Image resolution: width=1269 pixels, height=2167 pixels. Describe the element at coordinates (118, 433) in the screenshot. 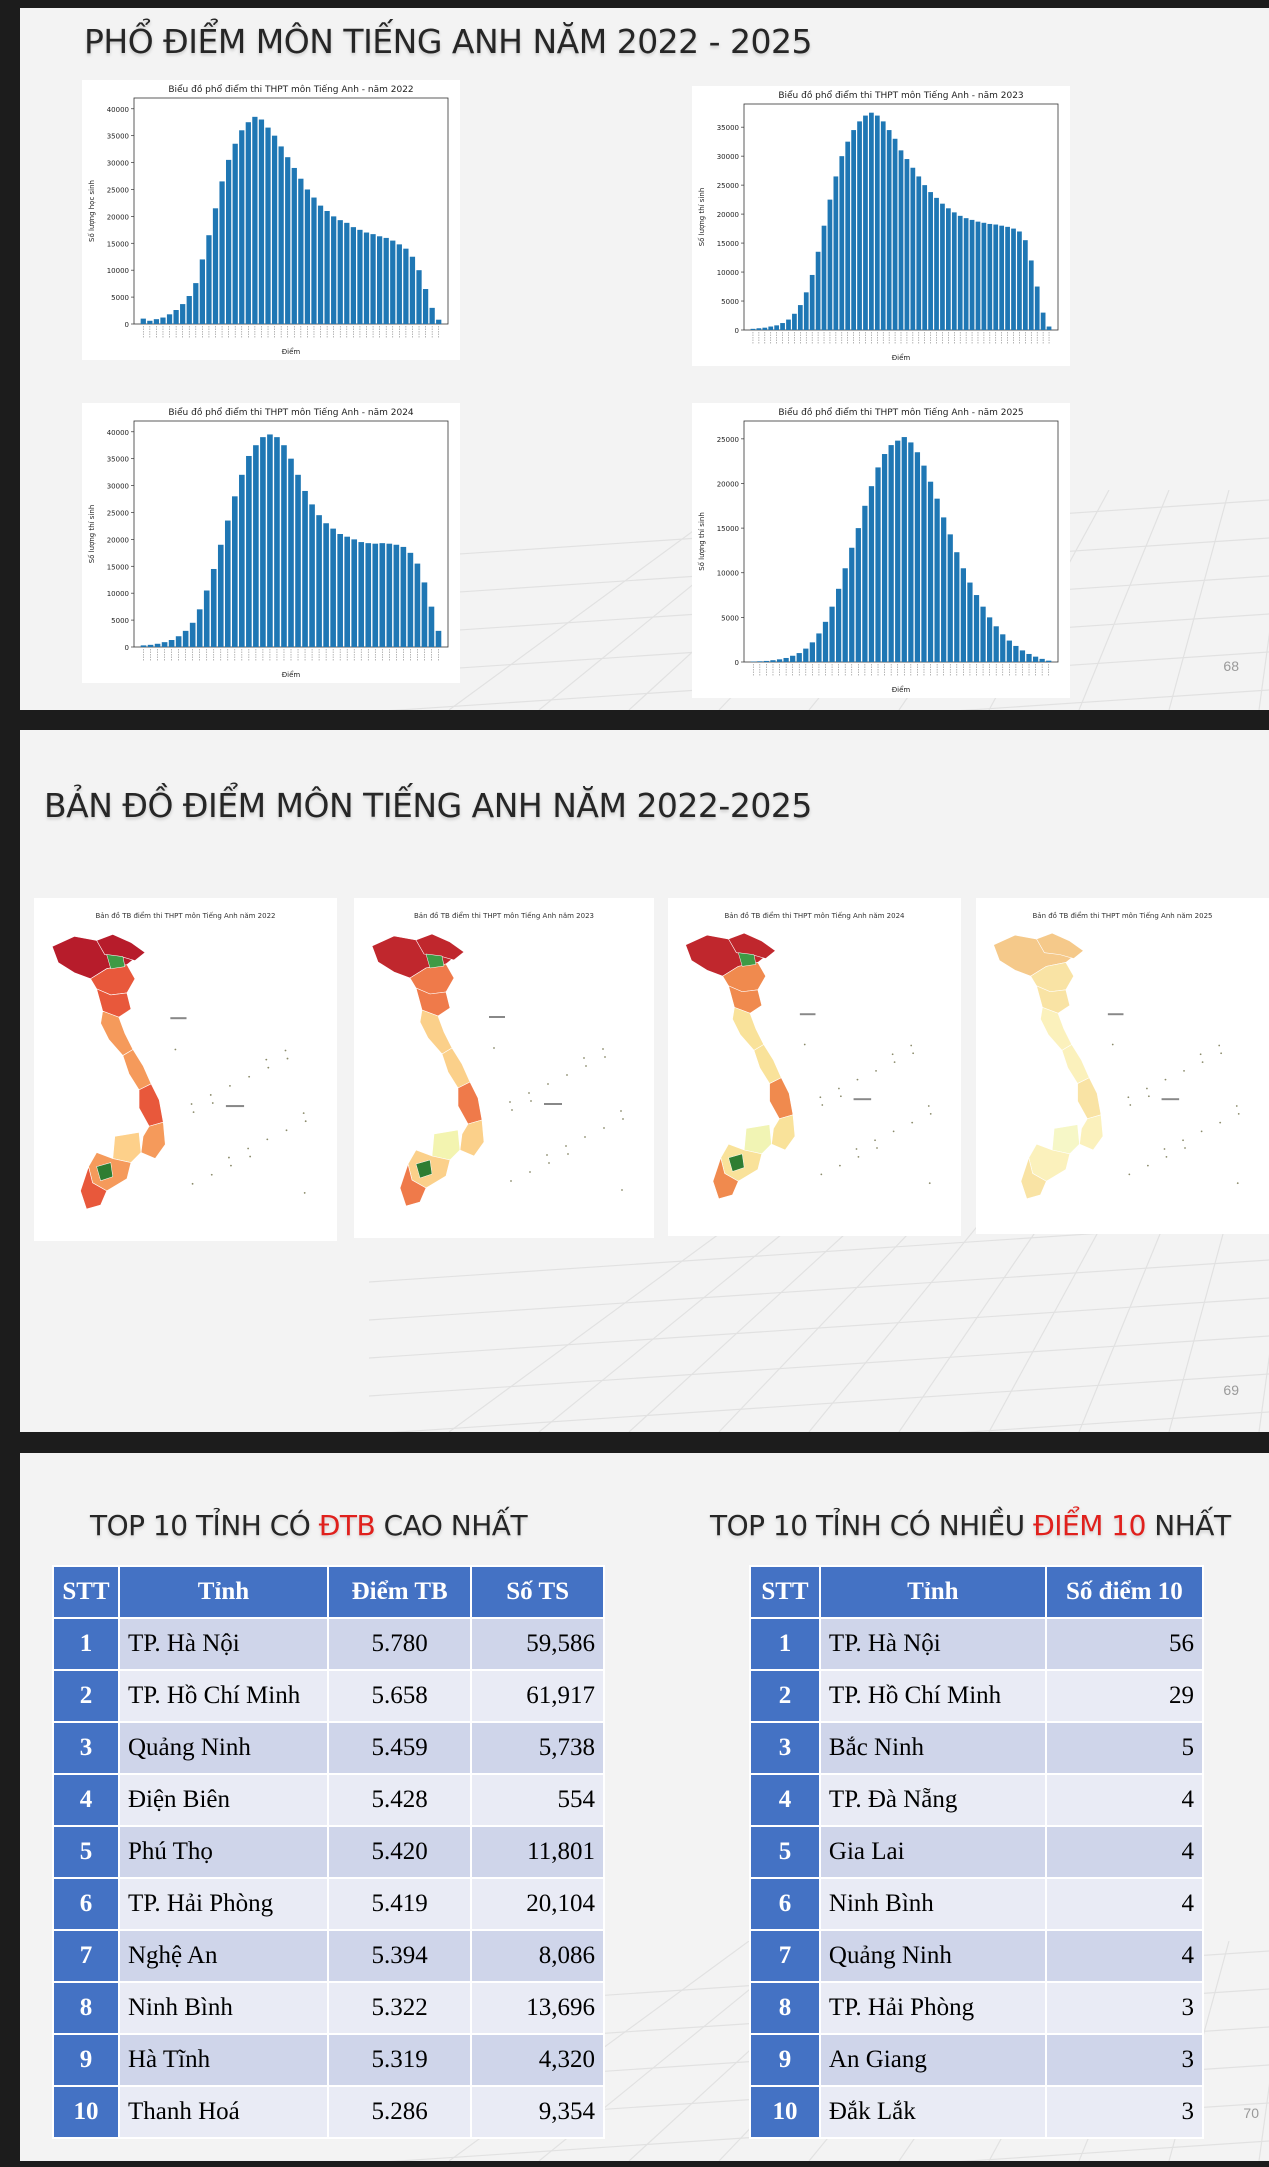

I see `y-tick-label: 40000` at that location.